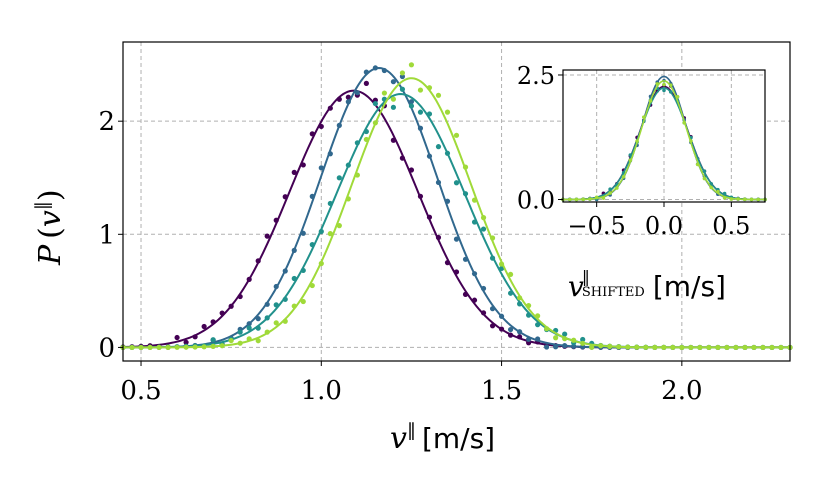  Describe the element at coordinates (536, 76) in the screenshot. I see `y-tick-label: 2.5` at that location.